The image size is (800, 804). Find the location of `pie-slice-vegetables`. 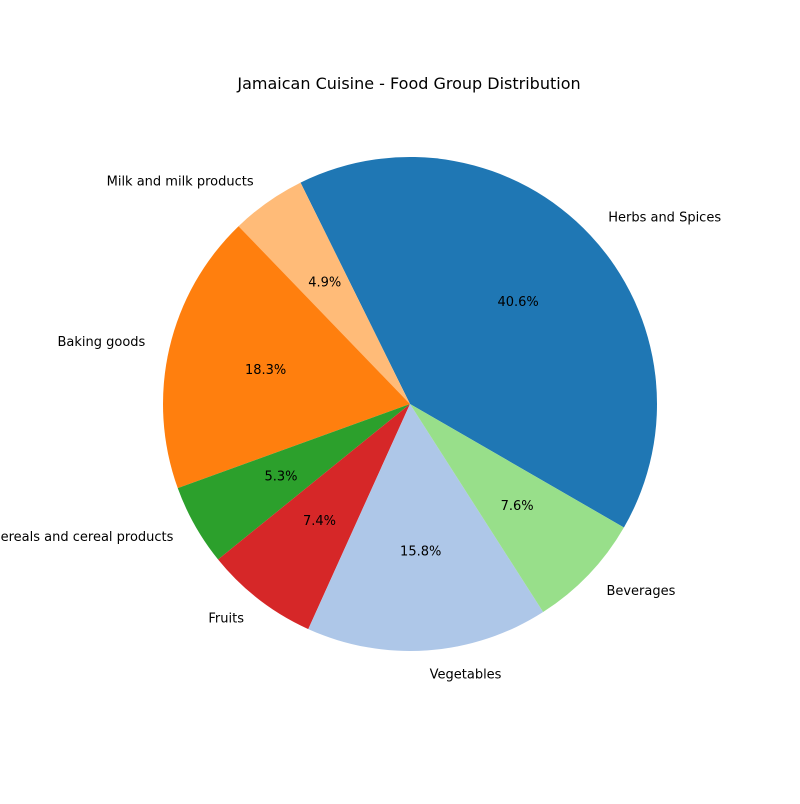

pie-slice-vegetables is located at coordinates (426, 527).